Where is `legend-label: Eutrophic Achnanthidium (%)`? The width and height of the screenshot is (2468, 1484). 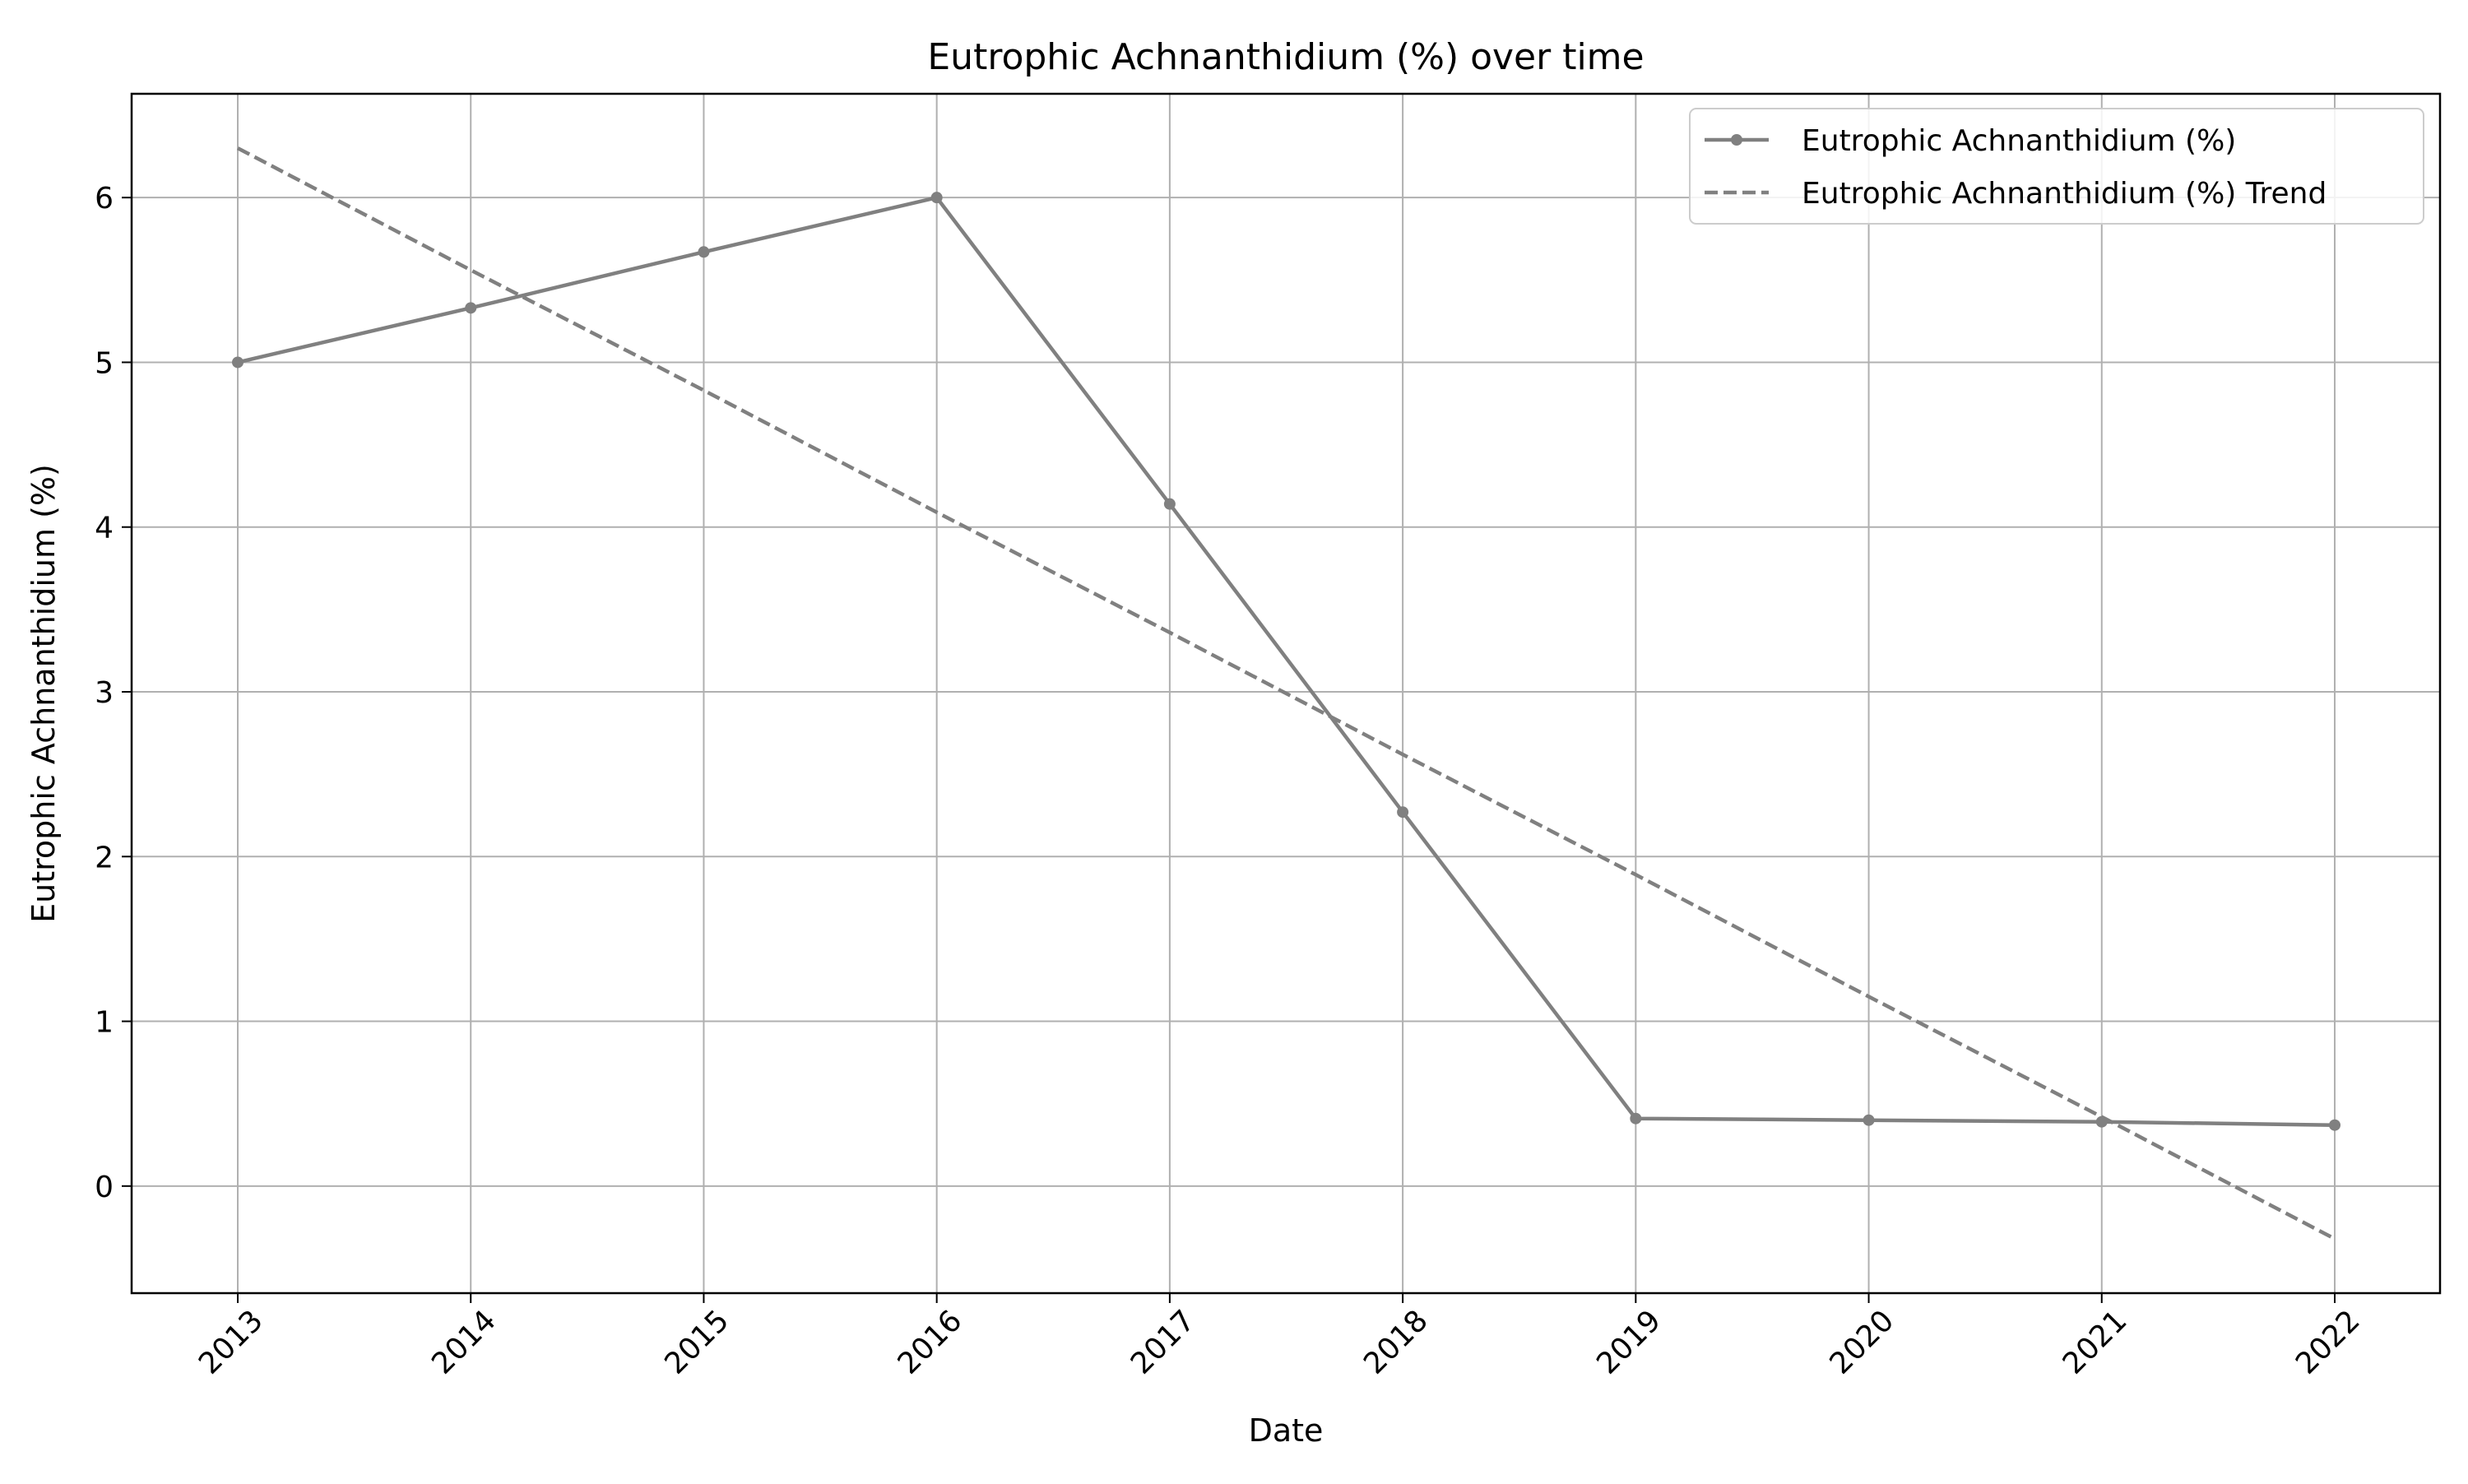
legend-label: Eutrophic Achnanthidium (%) is located at coordinates (2019, 141).